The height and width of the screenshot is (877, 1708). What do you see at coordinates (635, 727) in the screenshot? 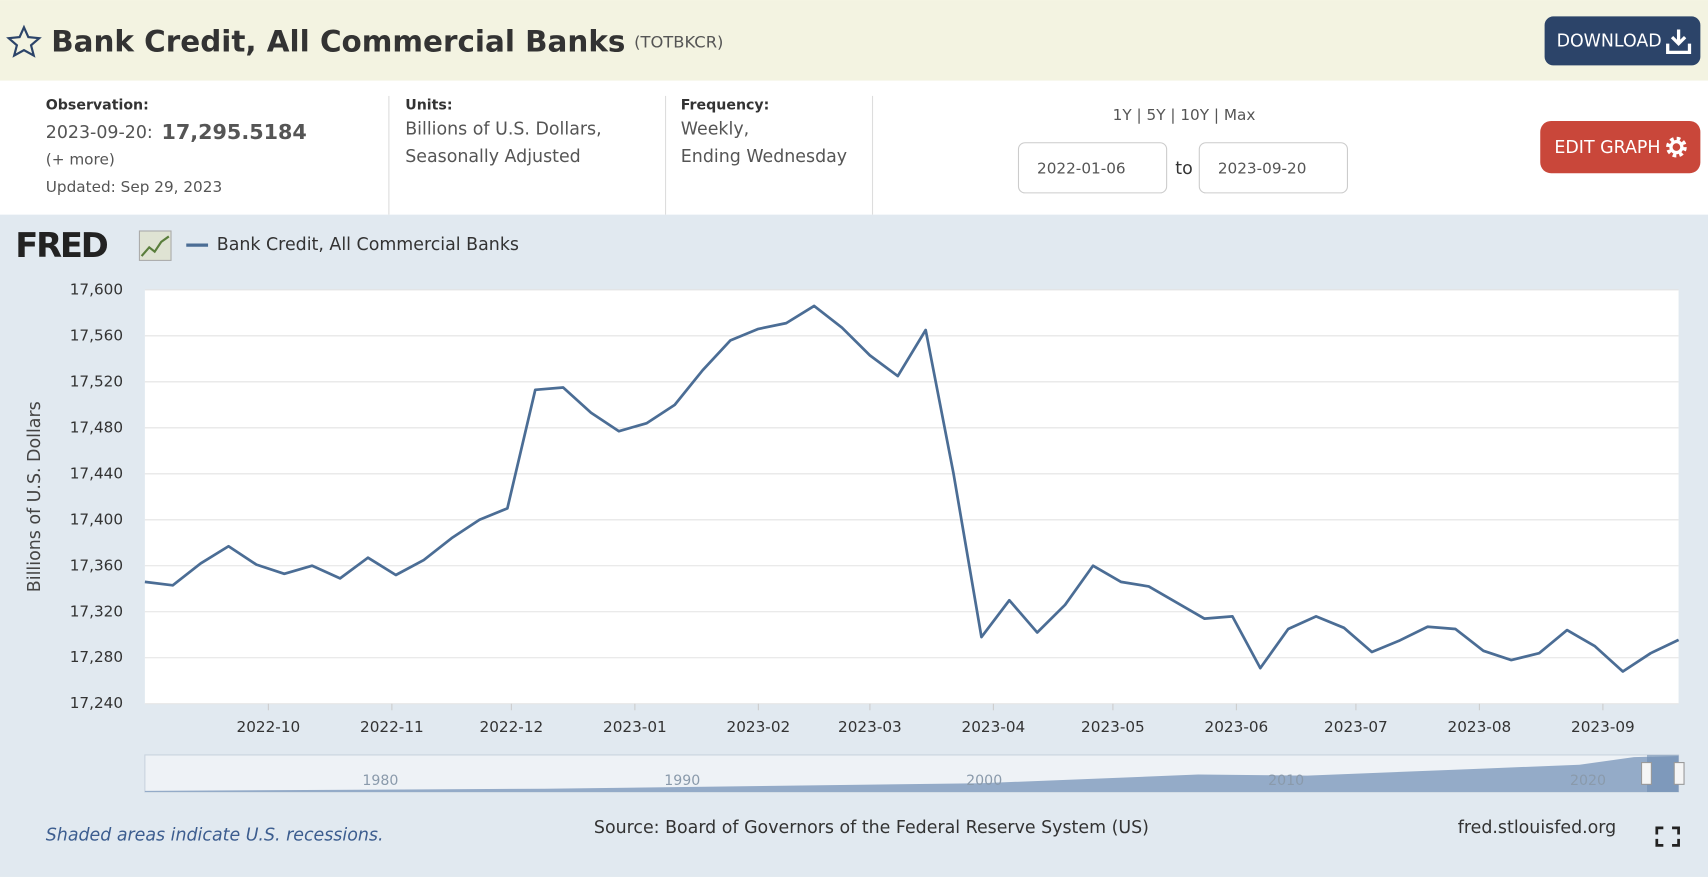
I see `x-tick-label: 2023-01` at bounding box center [635, 727].